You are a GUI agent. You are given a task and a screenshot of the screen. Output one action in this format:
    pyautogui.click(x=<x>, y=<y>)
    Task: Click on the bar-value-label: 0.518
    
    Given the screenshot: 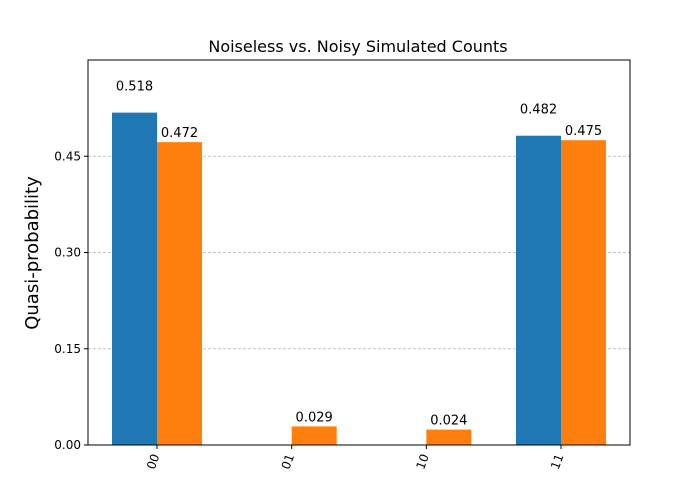 What is the action you would take?
    pyautogui.click(x=134, y=87)
    